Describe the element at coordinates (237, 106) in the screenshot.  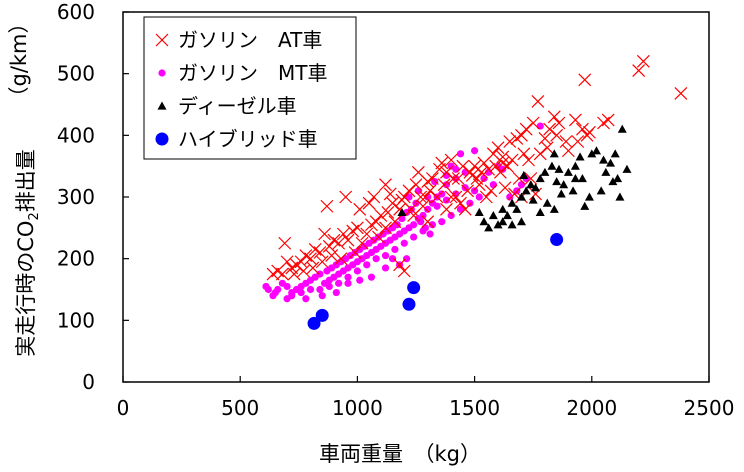
I see `legend-label: ディーゼル車` at that location.